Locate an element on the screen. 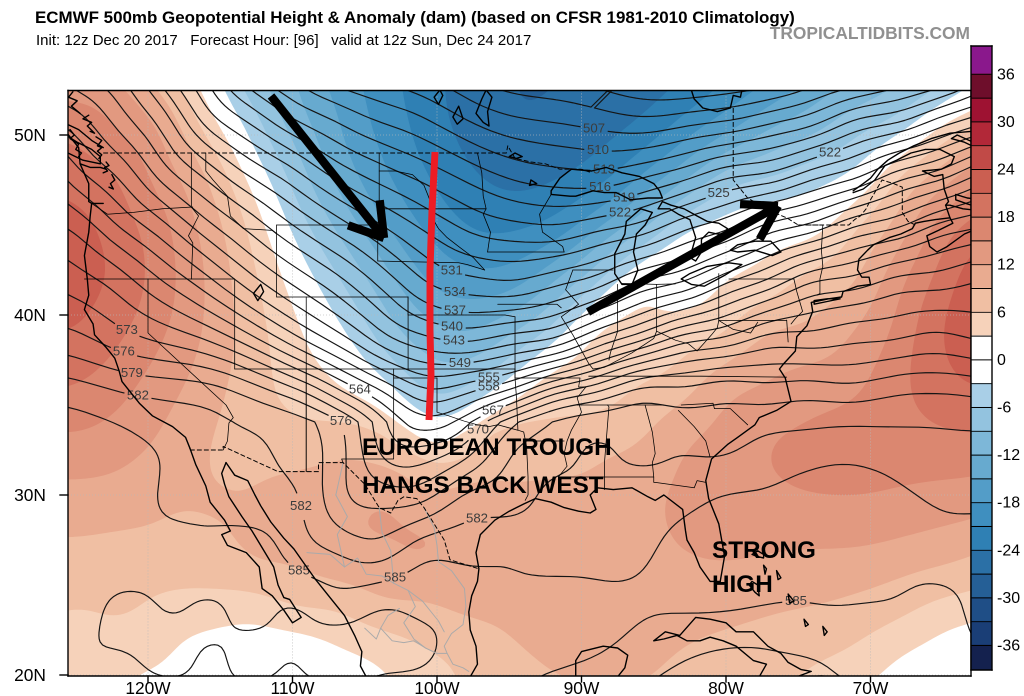 This screenshot has width=1024, height=696. svg-text: 534 is located at coordinates (455, 291).